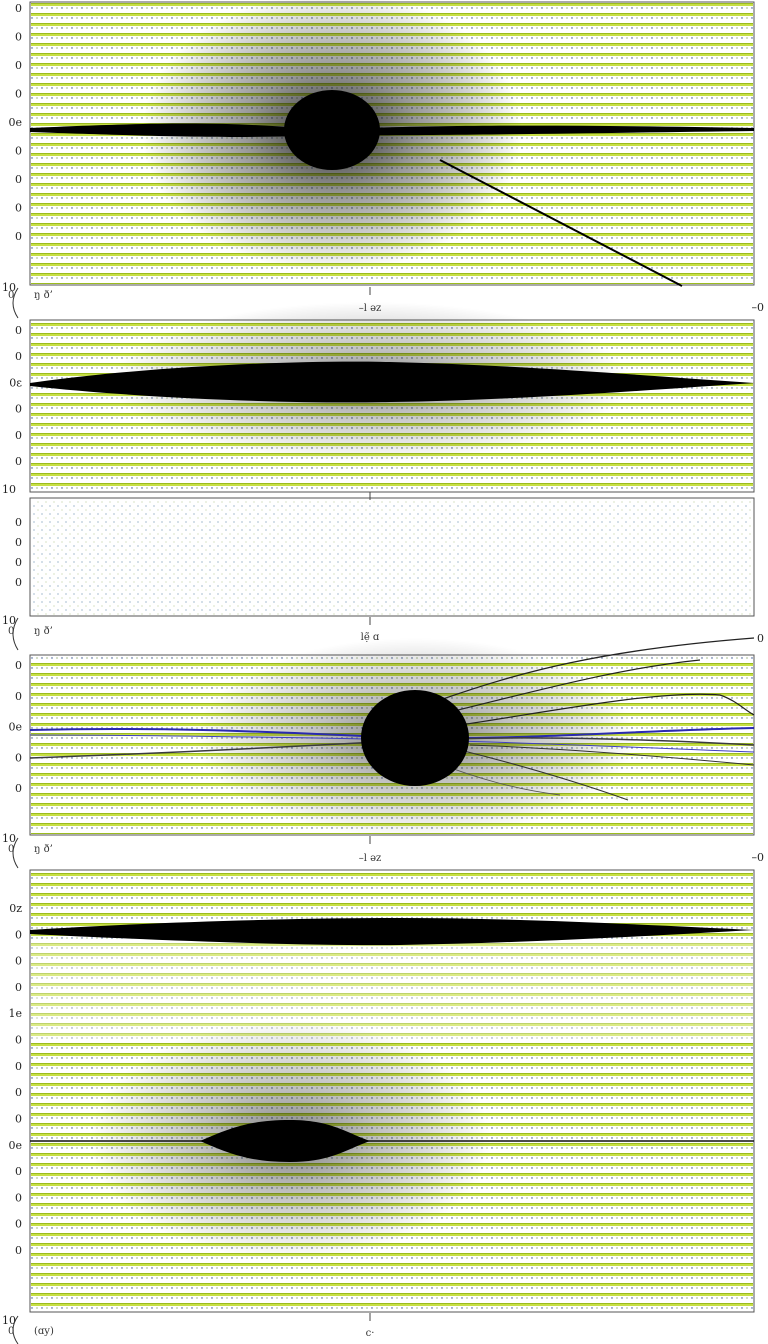 The width and height of the screenshot is (768, 1344). What do you see at coordinates (332, 130) in the screenshot?
I see `panel-1-blob` at bounding box center [332, 130].